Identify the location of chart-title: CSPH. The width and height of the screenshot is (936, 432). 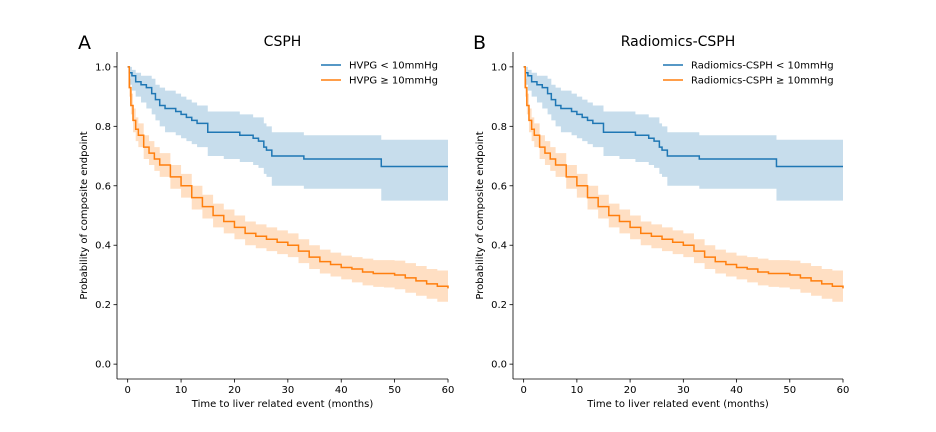
(283, 42).